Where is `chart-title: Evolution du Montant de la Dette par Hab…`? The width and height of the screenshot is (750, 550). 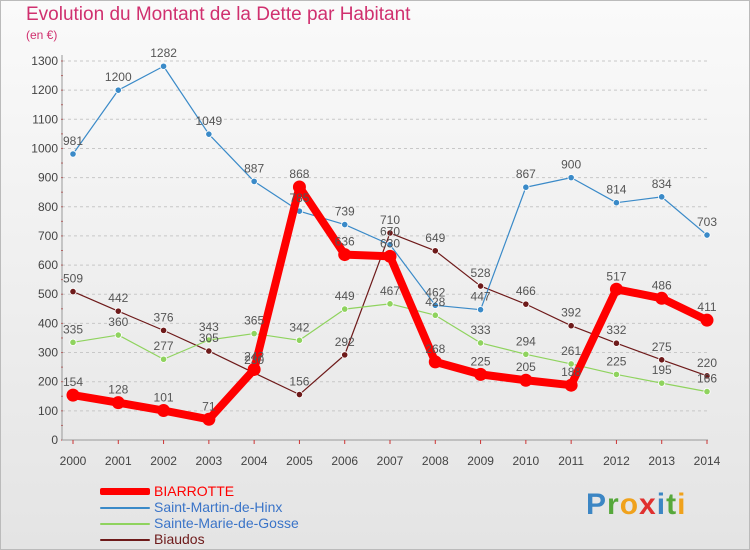 chart-title: Evolution du Montant de la Dette par Hab… is located at coordinates (218, 14).